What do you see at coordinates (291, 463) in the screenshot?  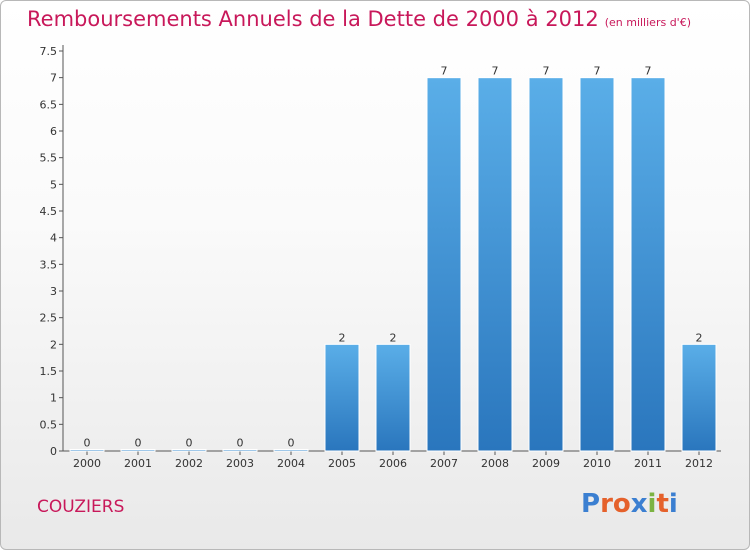 I see `x-tick-label: 2004` at bounding box center [291, 463].